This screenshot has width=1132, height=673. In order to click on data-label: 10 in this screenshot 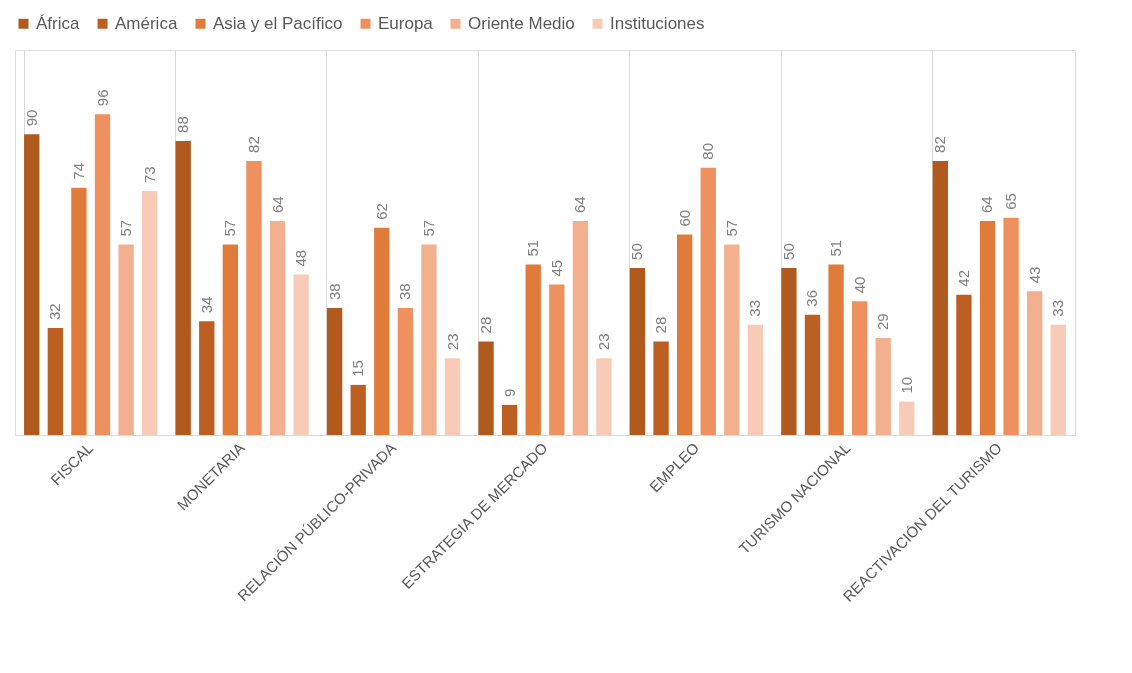, I will do `click(906, 385)`.